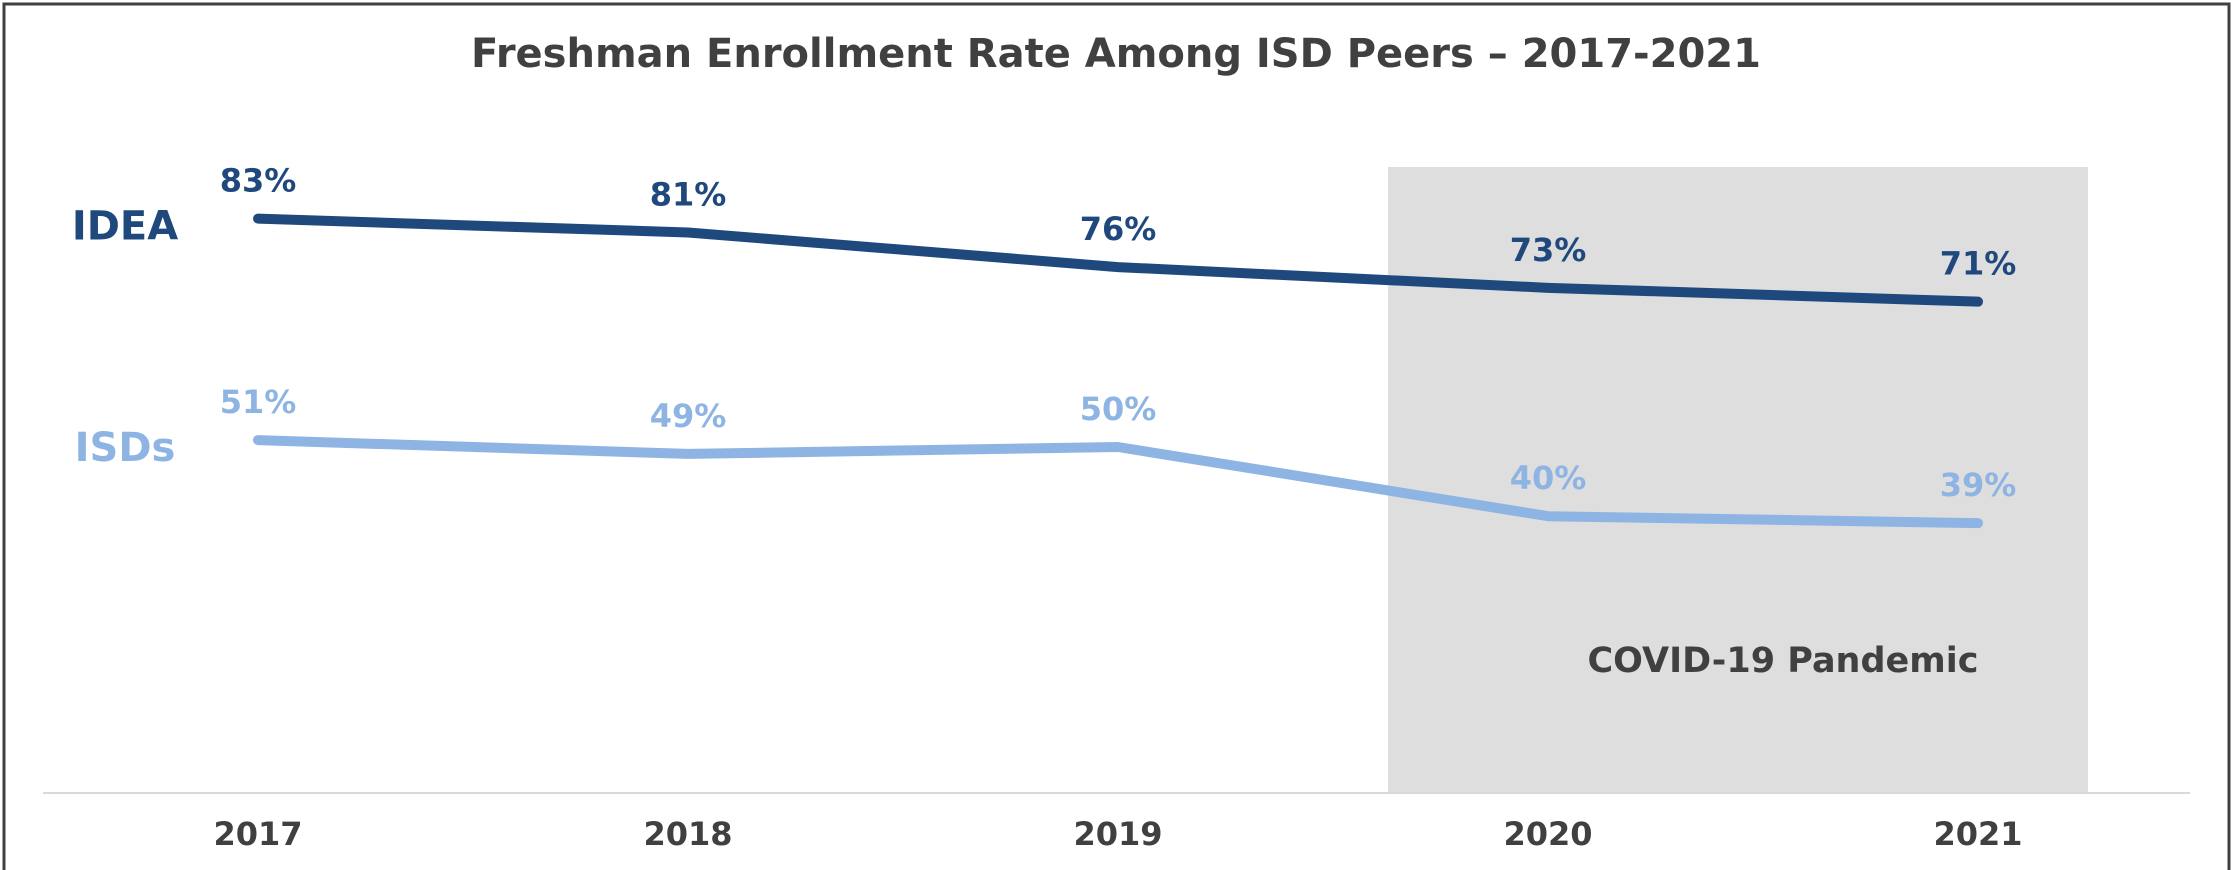  Describe the element at coordinates (1977, 834) in the screenshot. I see `x-tick-label: 2021` at that location.